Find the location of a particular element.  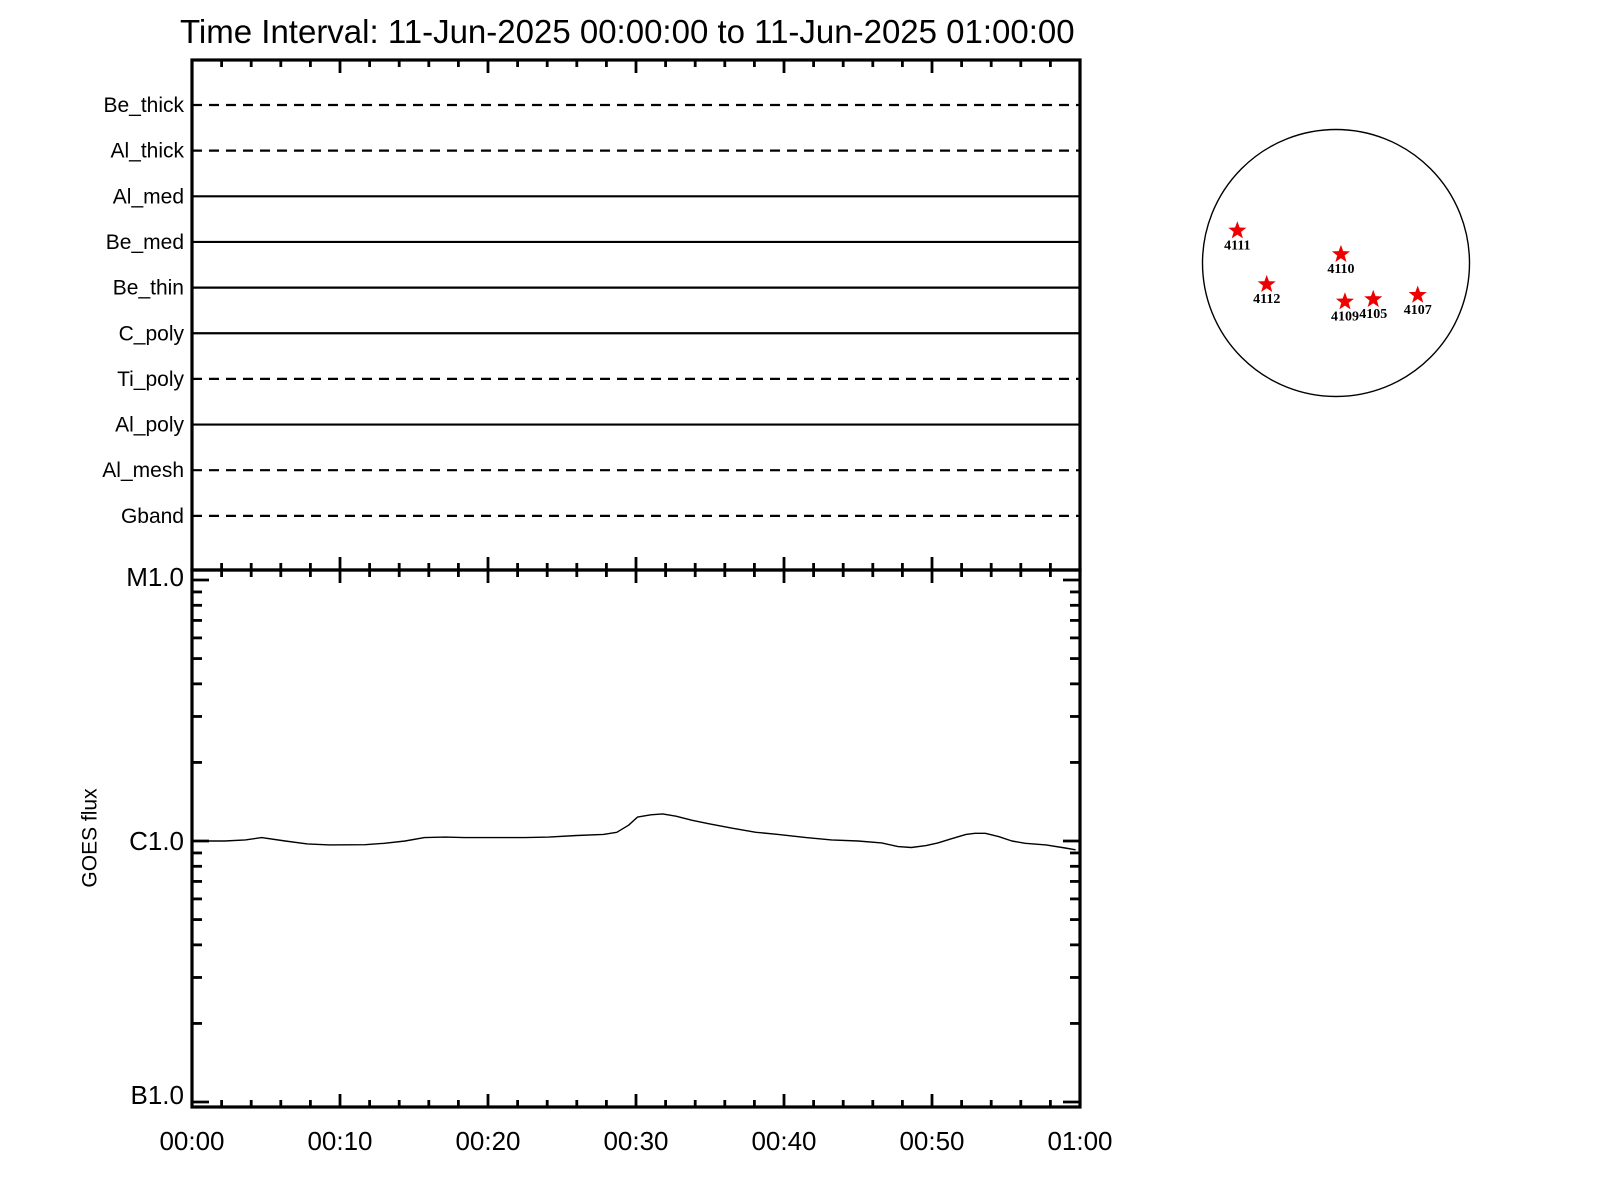

goes-flux-curve is located at coordinates (634, 832).